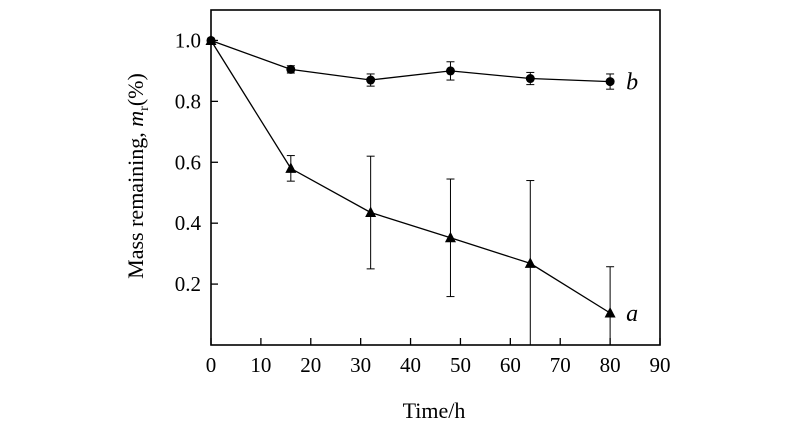  Describe the element at coordinates (135, 203) in the screenshot. I see `y-axis-title-main: Mass remaining,` at that location.